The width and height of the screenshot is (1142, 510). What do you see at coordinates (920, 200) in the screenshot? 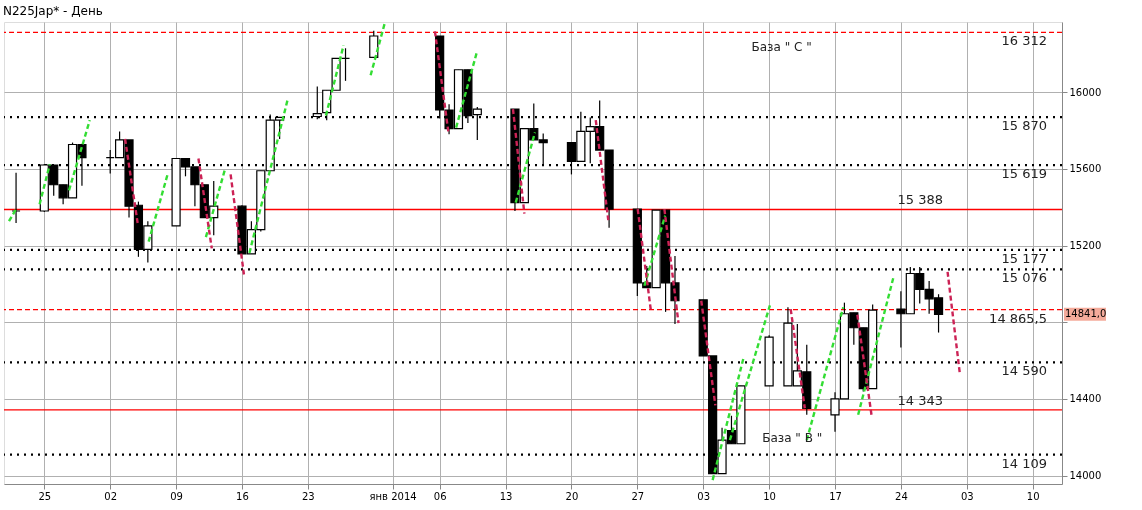
I see `ref-line-label: 15 388` at bounding box center [920, 200].